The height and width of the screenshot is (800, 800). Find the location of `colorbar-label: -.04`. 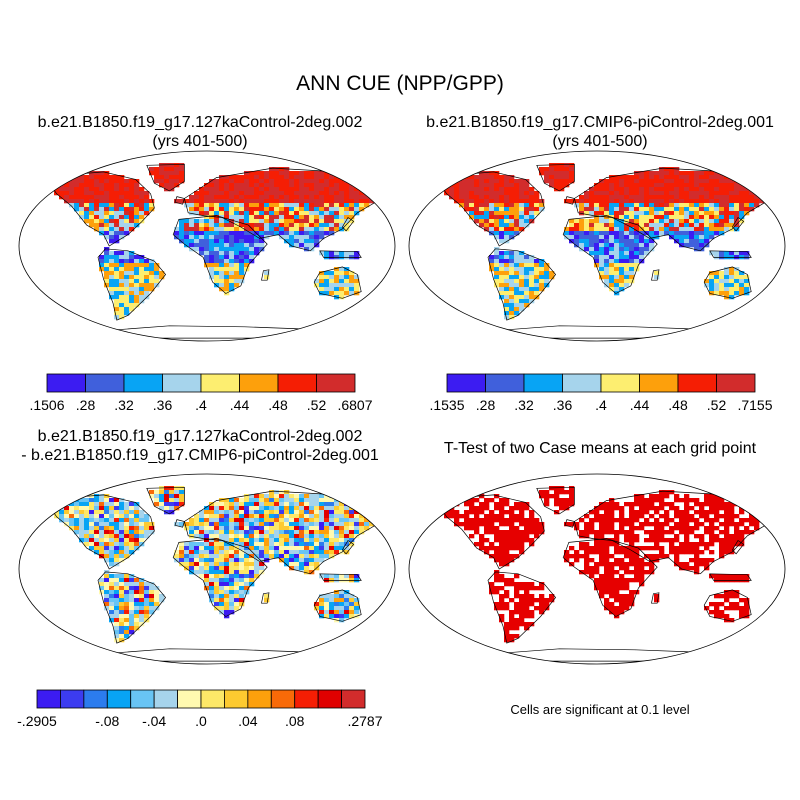

colorbar-label: -.04 is located at coordinates (154, 721).